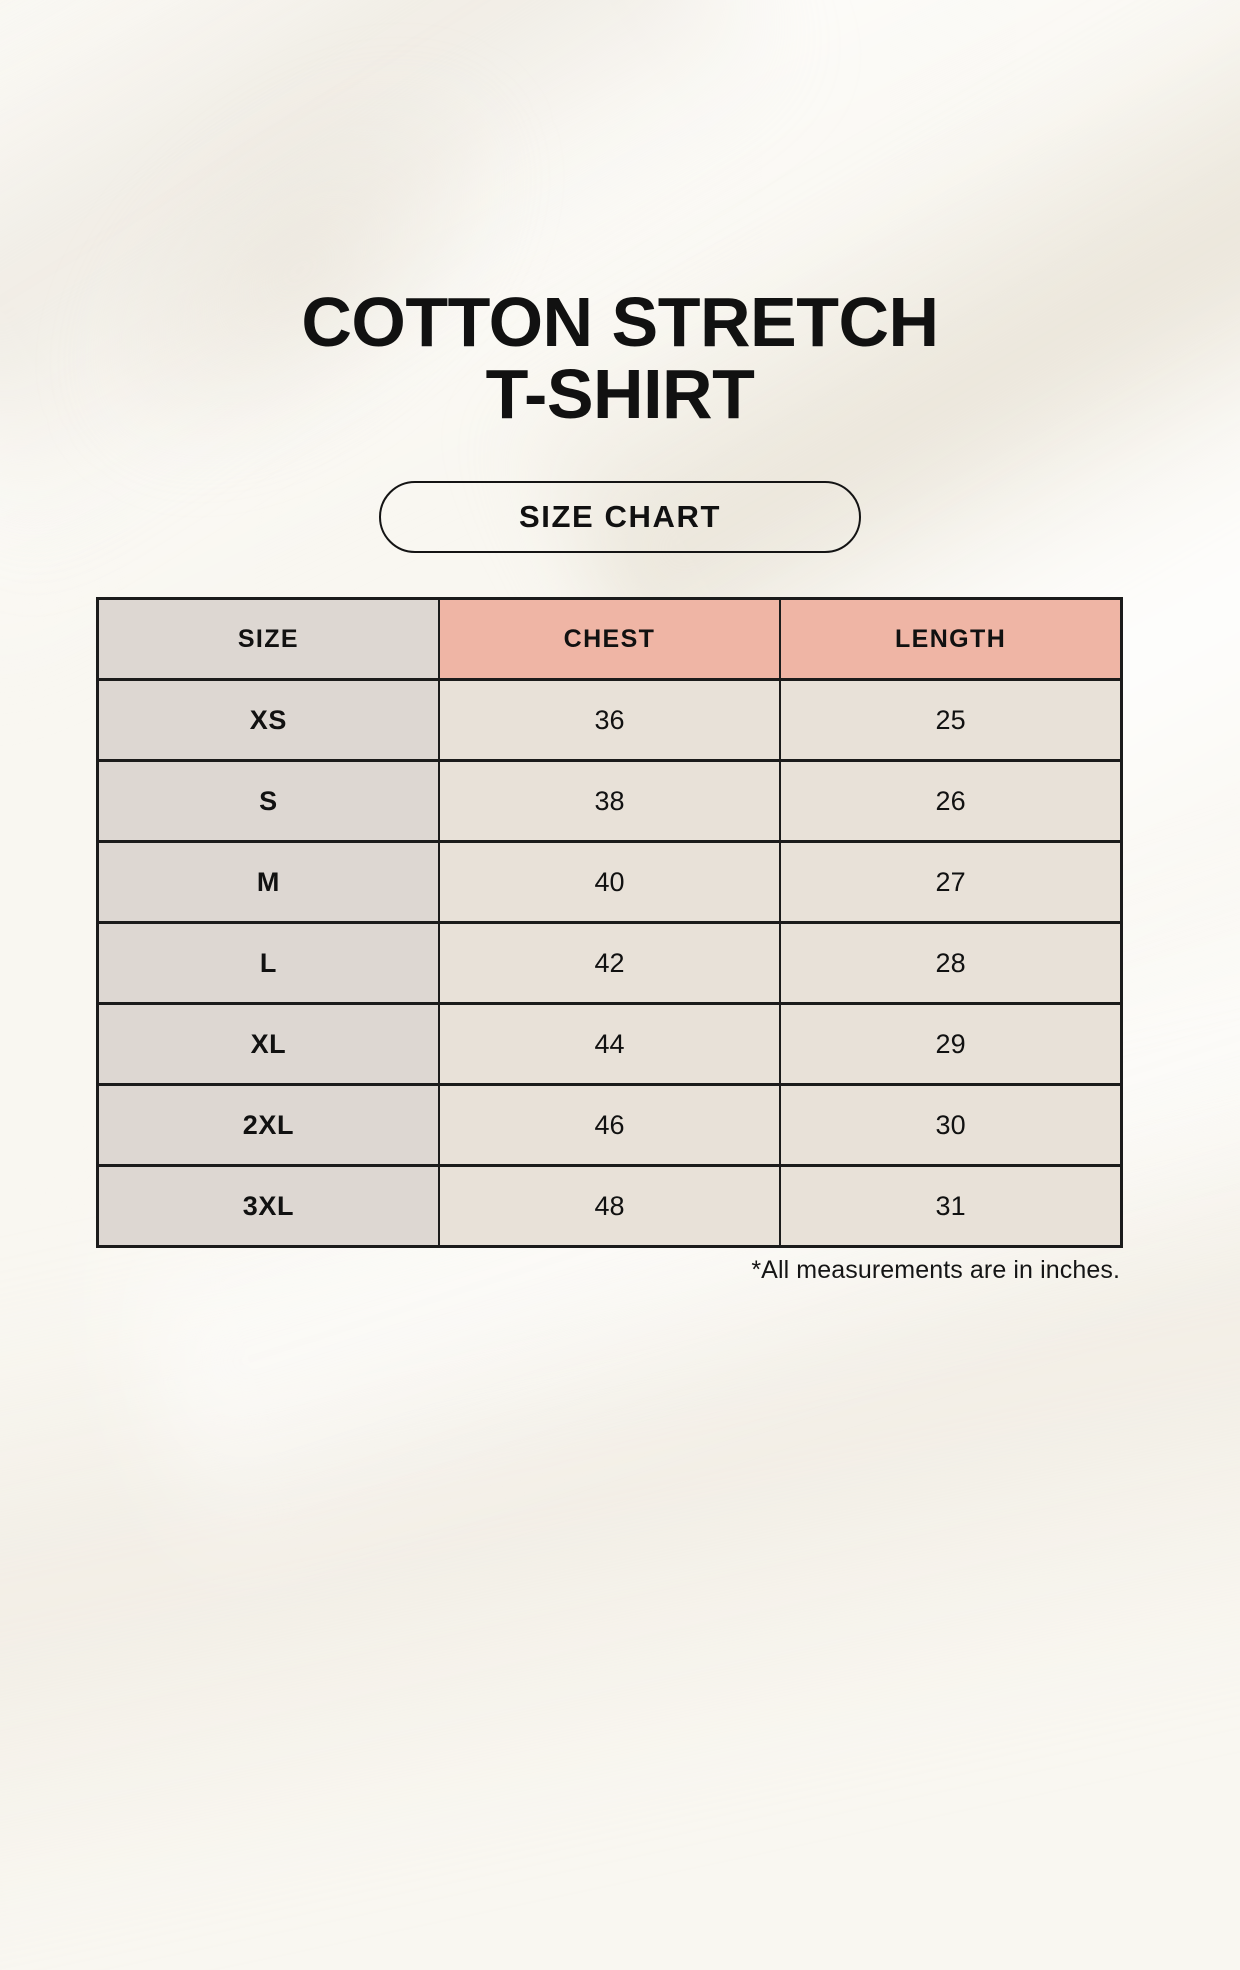 The image size is (1240, 1970). I want to click on table-row: XS 36 25, so click(609, 720).